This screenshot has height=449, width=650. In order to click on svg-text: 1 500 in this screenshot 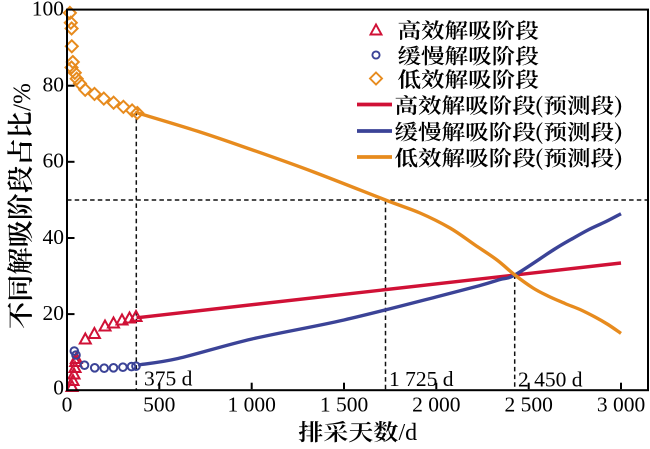, I will do `click(344, 405)`.